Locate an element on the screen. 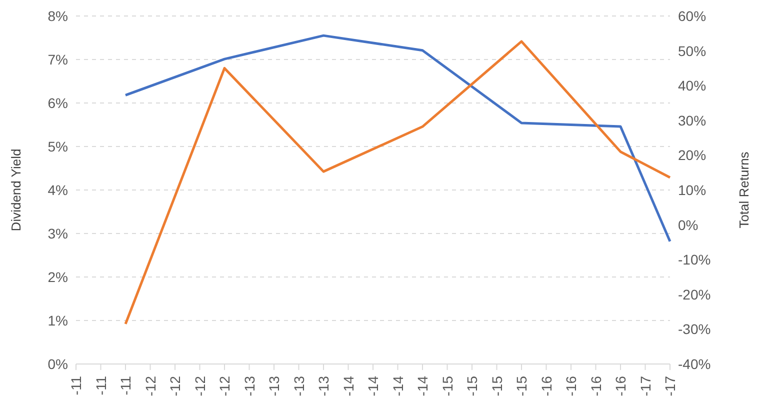 This screenshot has height=402, width=768. y-tick-label: 7% is located at coordinates (58, 59).